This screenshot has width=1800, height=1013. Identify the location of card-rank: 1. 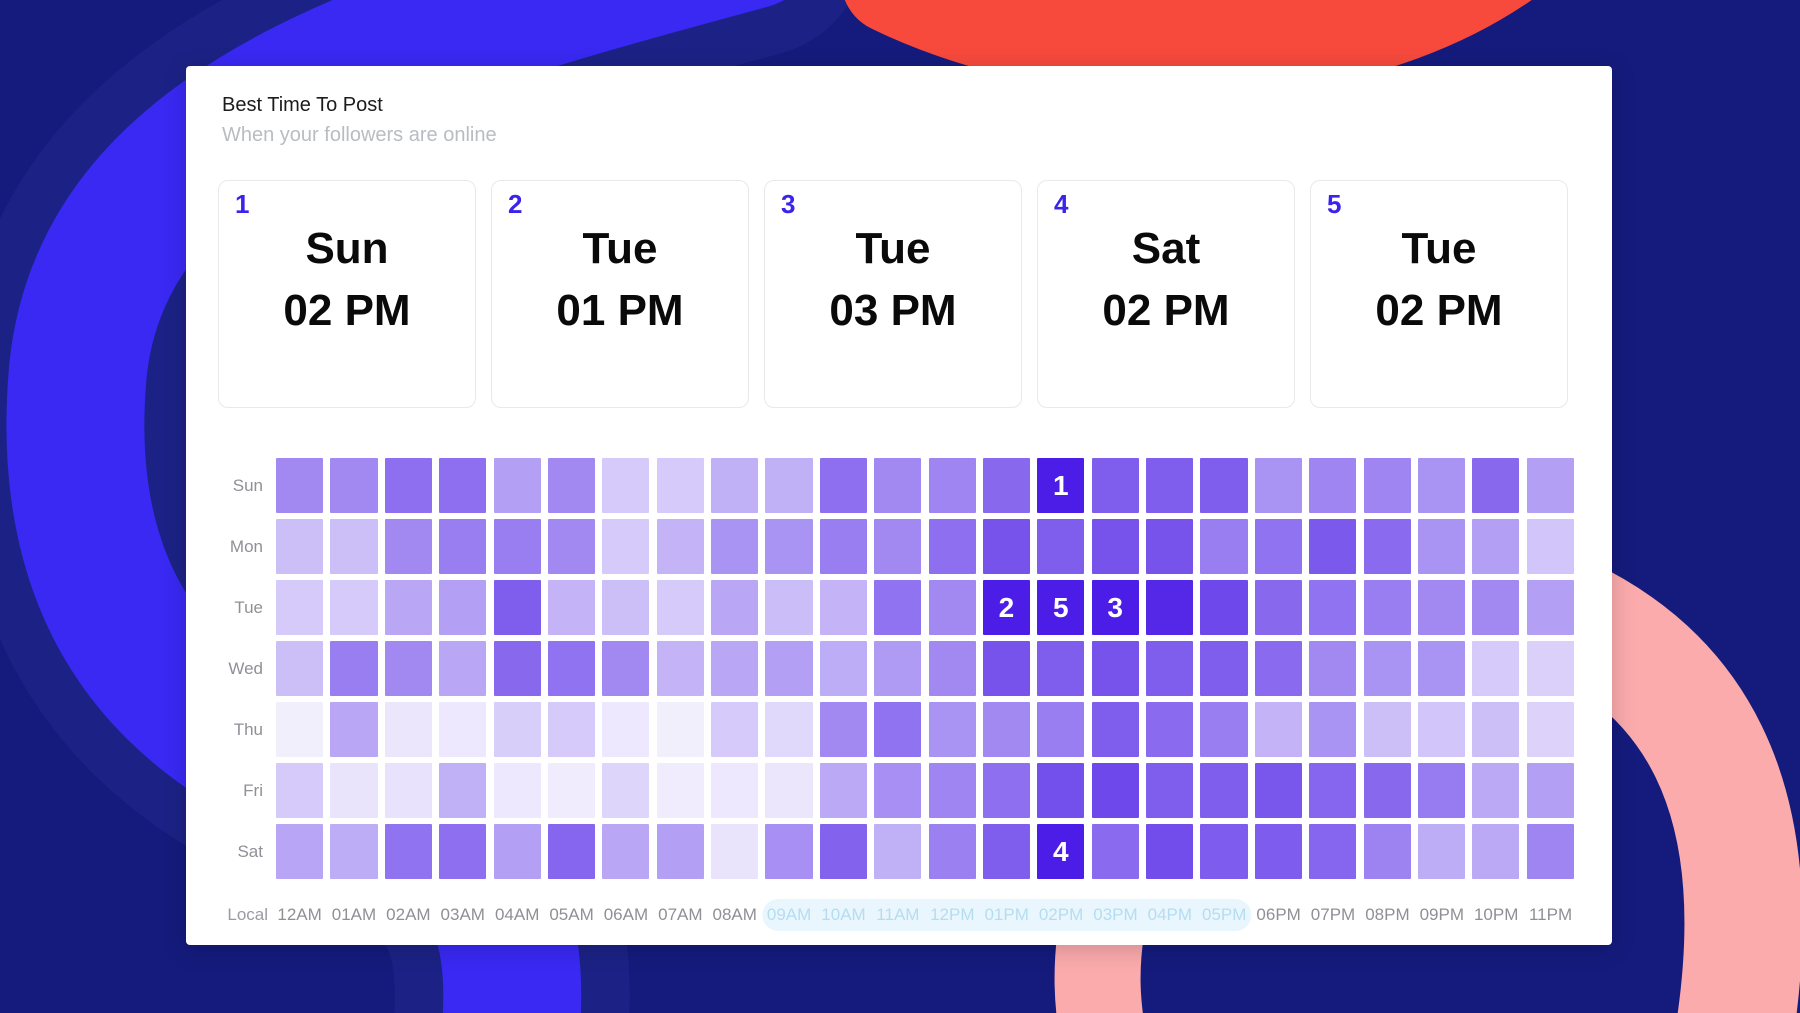
(242, 204).